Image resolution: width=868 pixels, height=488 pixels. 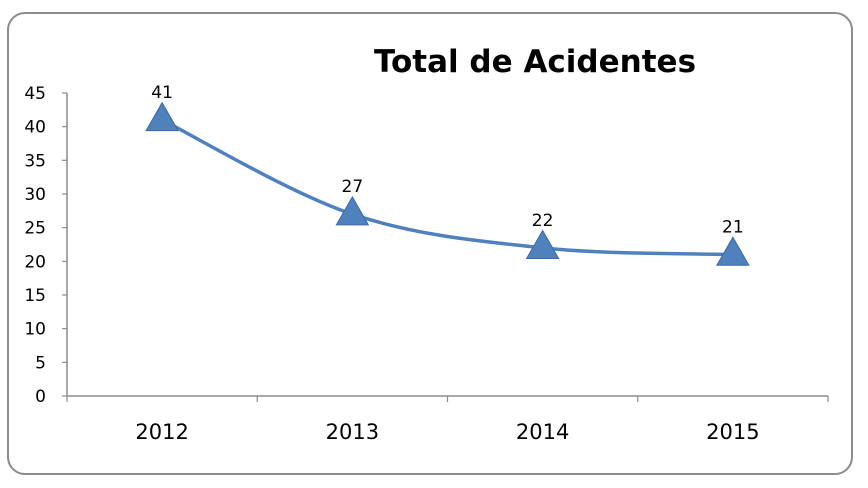 I want to click on y-tick-label: 0, so click(x=40, y=397).